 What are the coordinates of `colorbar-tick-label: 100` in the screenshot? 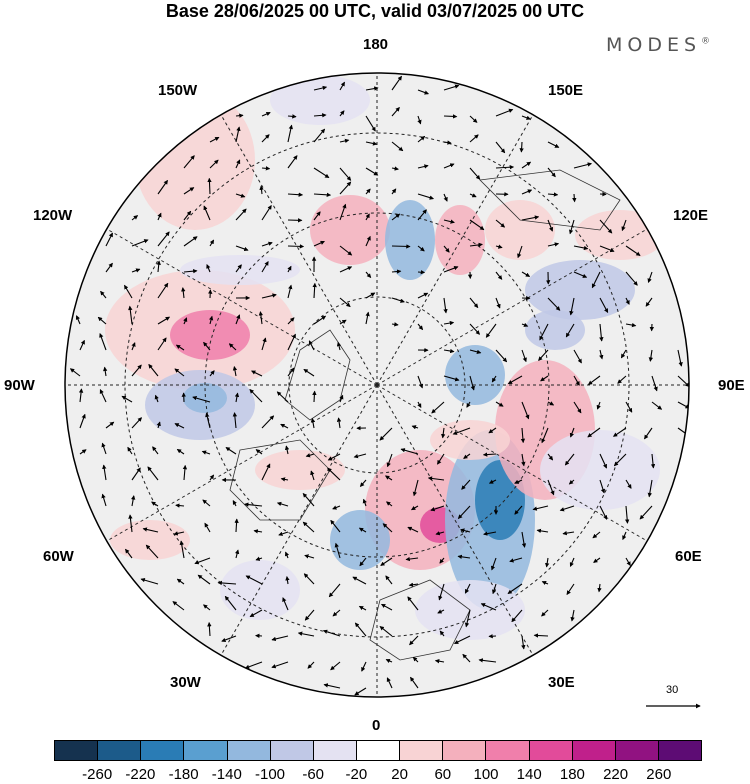 It's located at (485, 774).